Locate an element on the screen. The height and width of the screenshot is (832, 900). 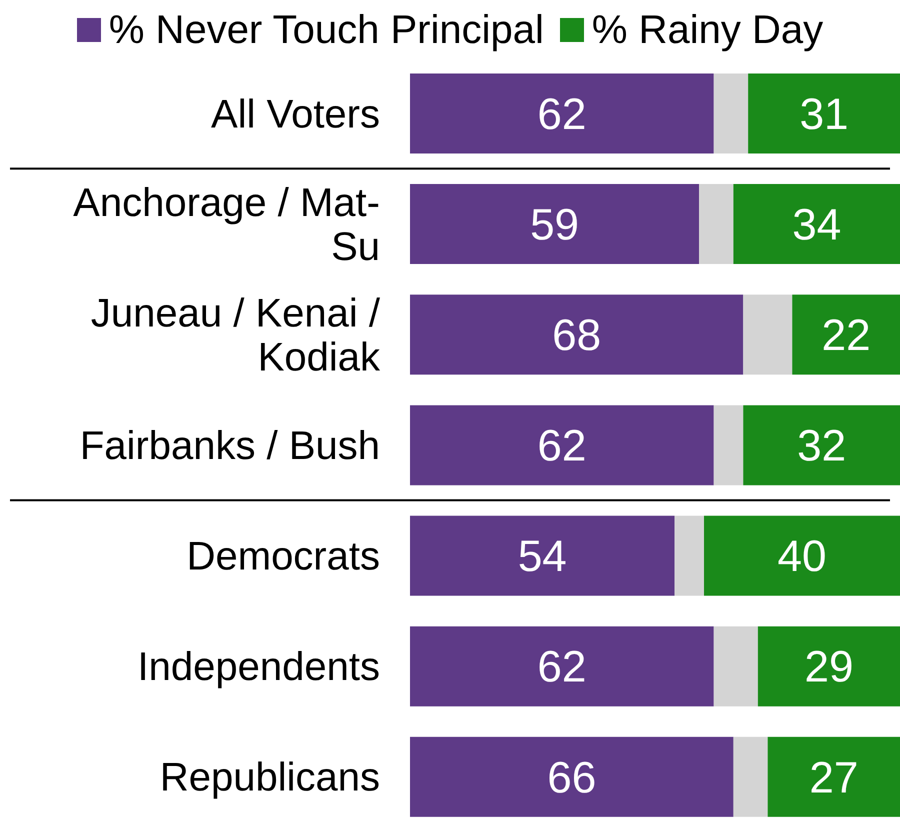
data-label: 68 is located at coordinates (577, 335).